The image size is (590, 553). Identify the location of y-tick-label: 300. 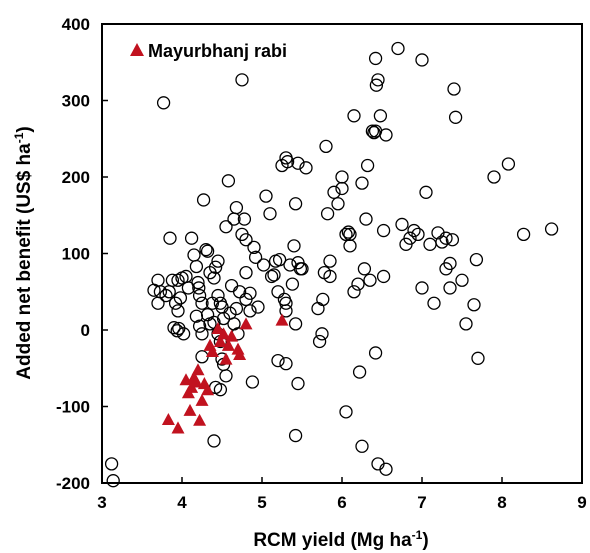
(76, 101).